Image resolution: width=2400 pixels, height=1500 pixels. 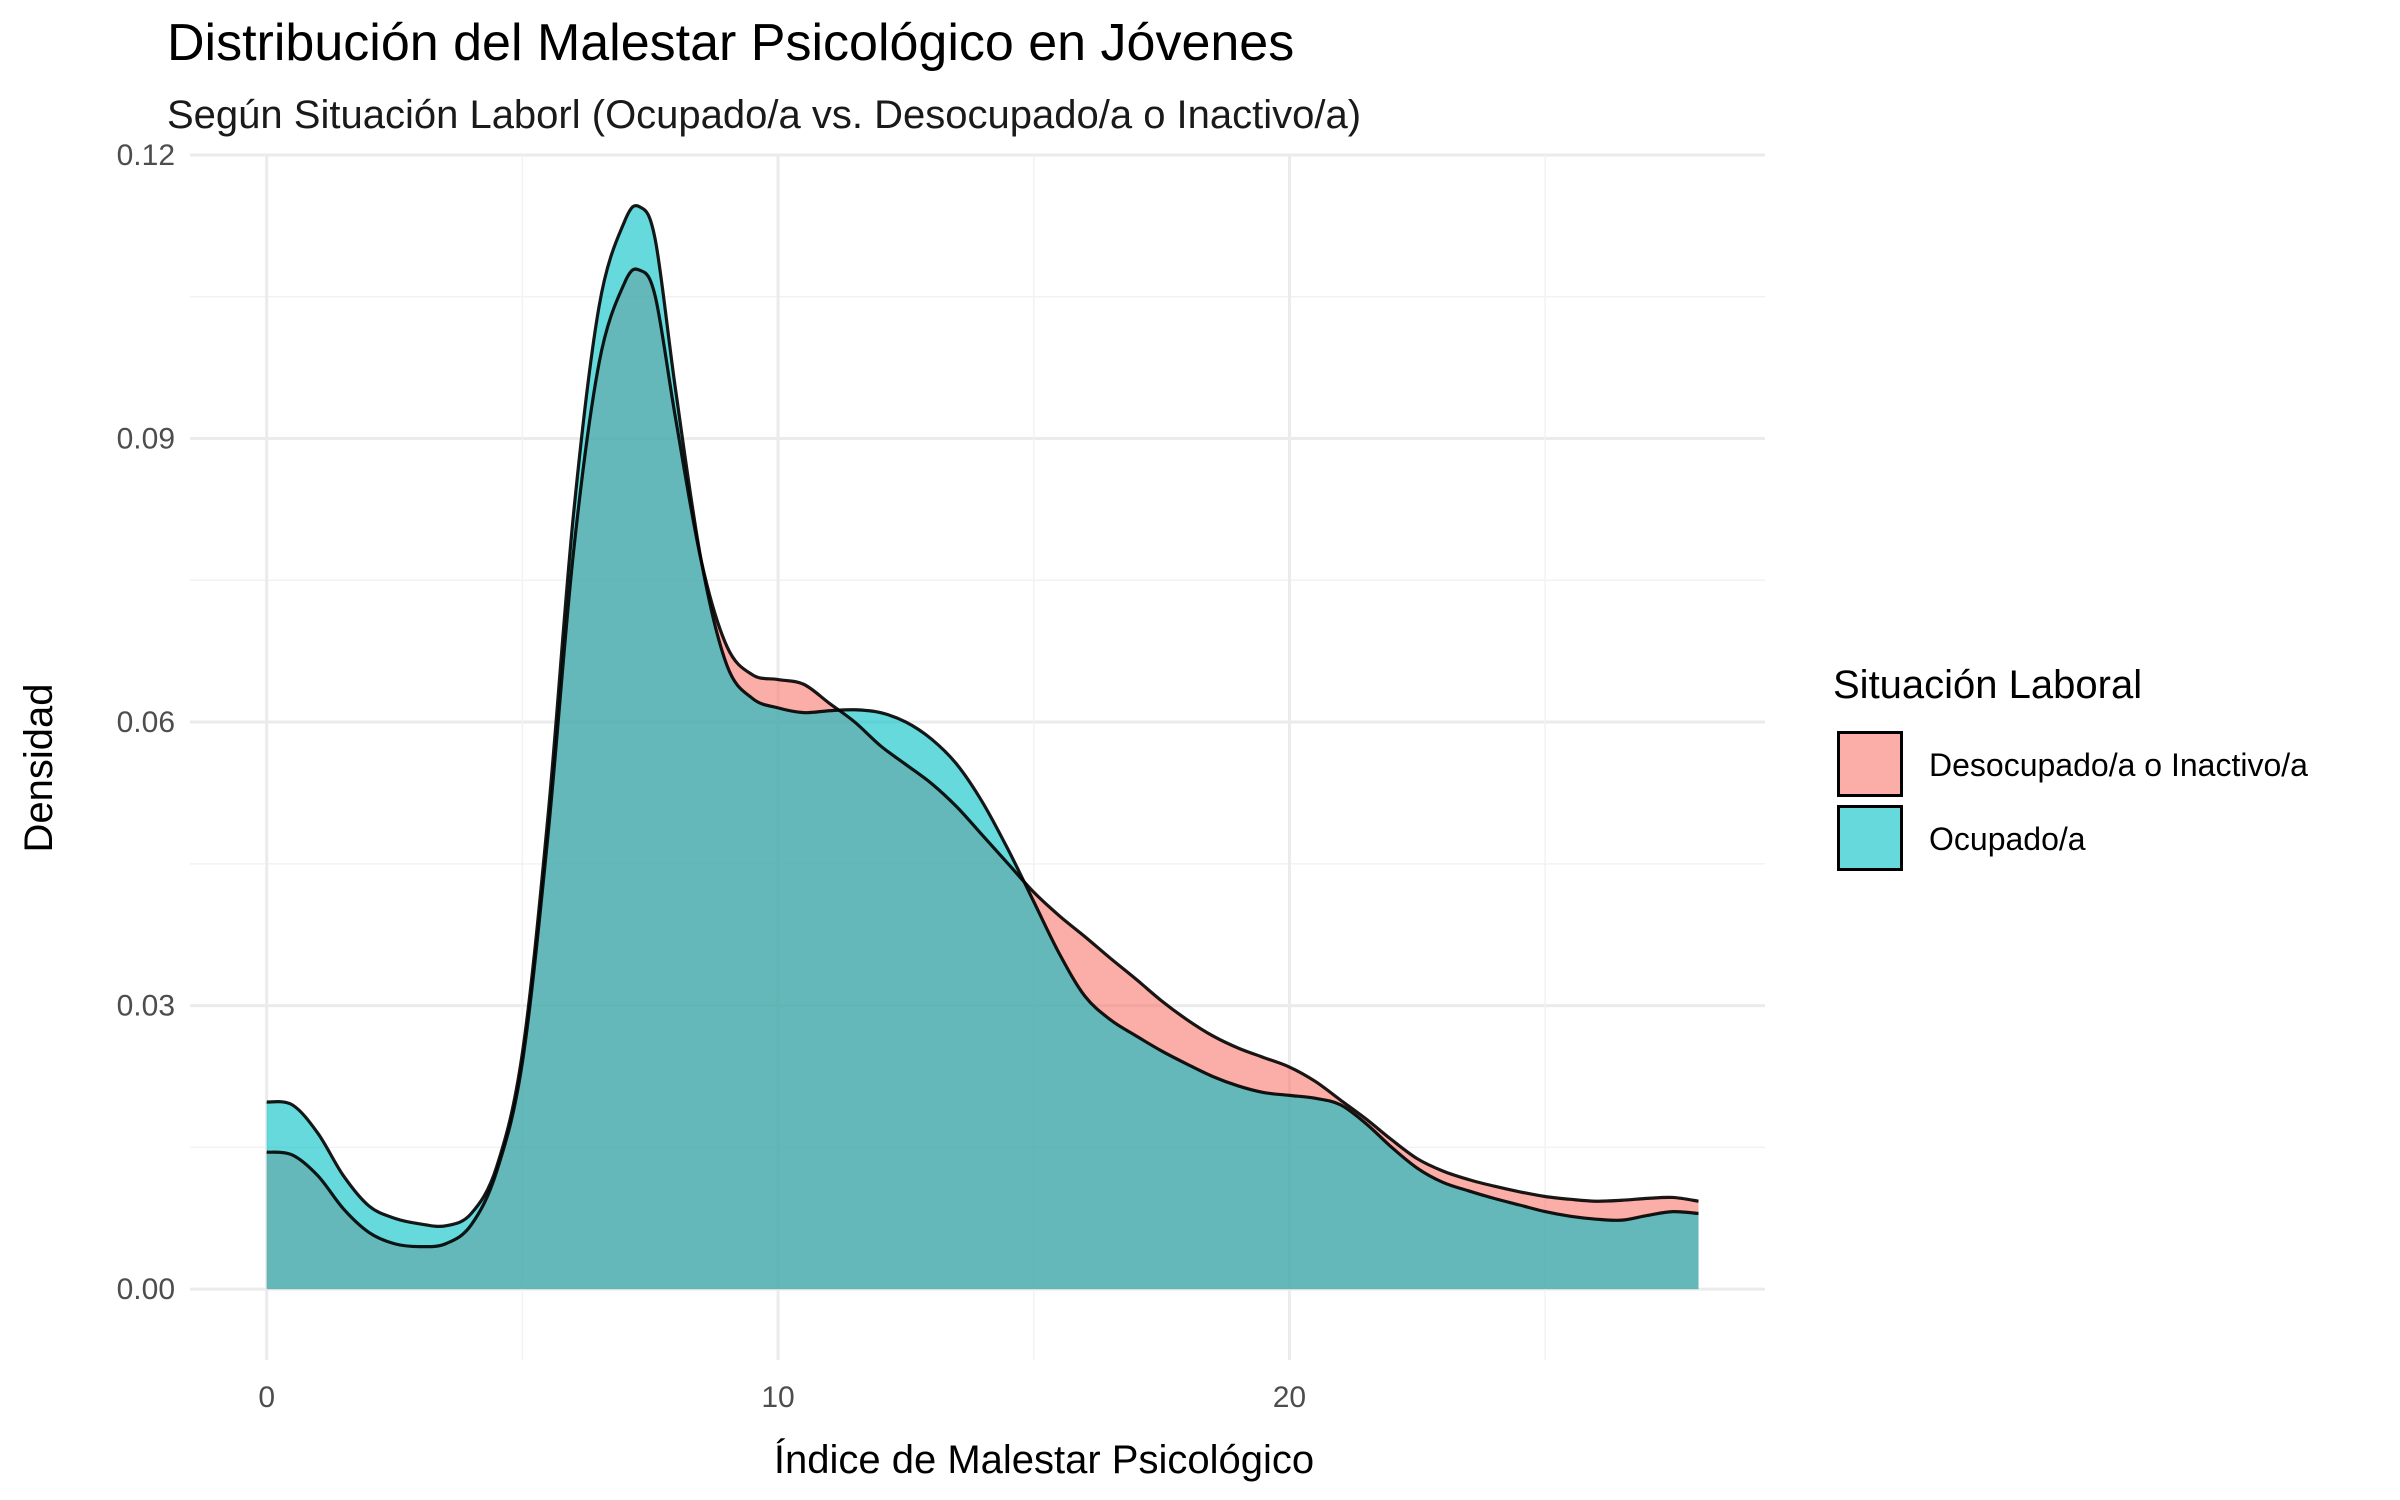 I want to click on y-tick-label: 0.09, so click(x=146, y=439).